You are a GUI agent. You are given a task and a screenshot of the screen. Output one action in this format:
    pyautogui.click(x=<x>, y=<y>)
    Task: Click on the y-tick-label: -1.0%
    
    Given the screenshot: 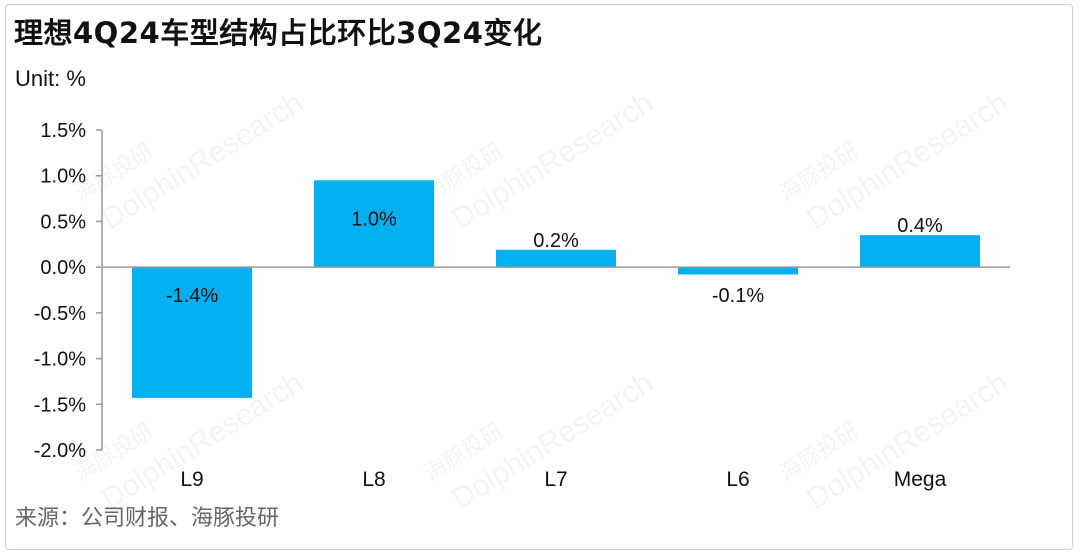 What is the action you would take?
    pyautogui.click(x=60, y=360)
    